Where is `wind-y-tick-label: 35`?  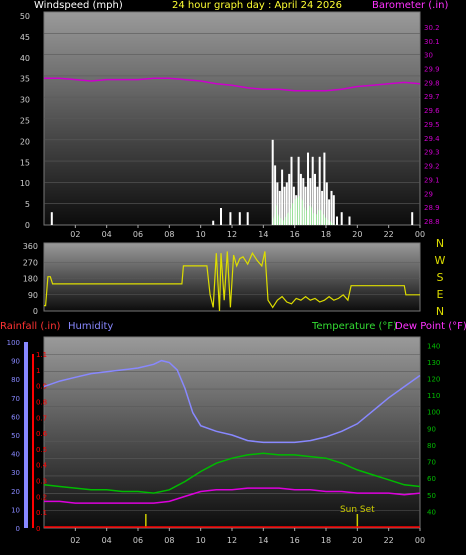 wind-y-tick-label: 35 is located at coordinates (25, 79).